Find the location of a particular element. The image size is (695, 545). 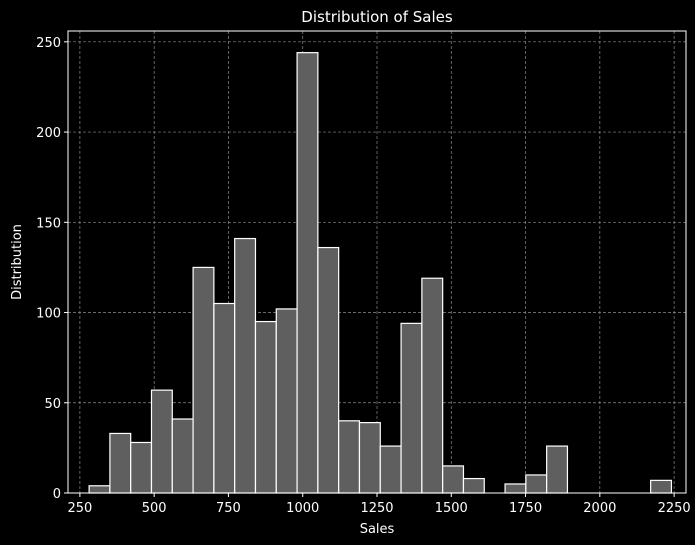

x-tick-label: 2000 is located at coordinates (599, 508).